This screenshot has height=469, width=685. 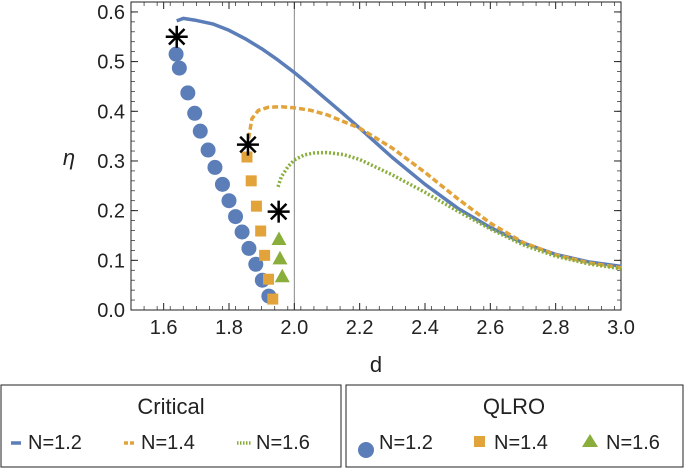 I want to click on legend-qlro: QLRO N=1.2 N=1.4 N=1.6, so click(x=514, y=426).